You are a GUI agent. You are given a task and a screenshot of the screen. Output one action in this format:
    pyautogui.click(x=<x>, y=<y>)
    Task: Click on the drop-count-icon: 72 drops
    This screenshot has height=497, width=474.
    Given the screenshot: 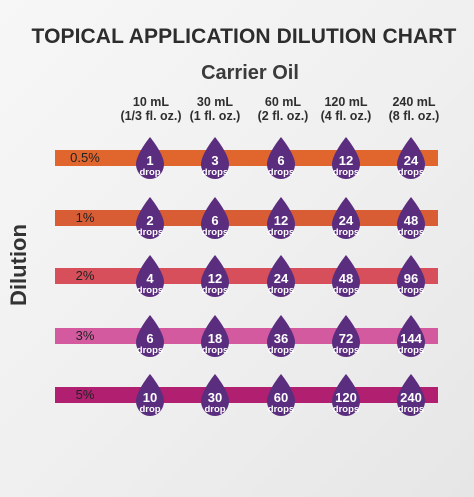 What is the action you would take?
    pyautogui.click(x=346, y=336)
    